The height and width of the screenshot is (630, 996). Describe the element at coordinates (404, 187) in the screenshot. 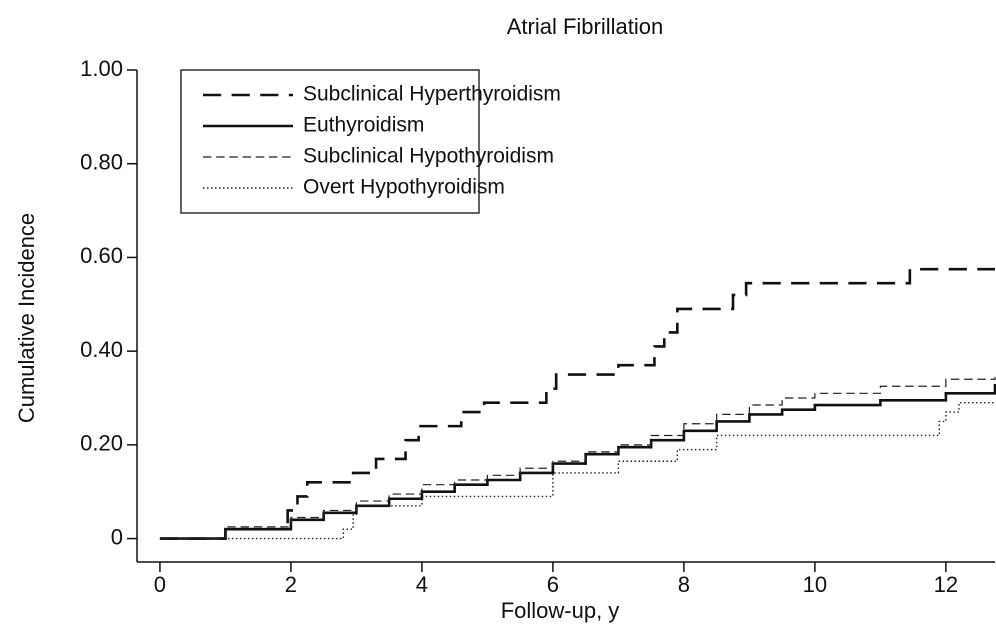

I see `legend-label: Overt Hypothyroidism` at that location.